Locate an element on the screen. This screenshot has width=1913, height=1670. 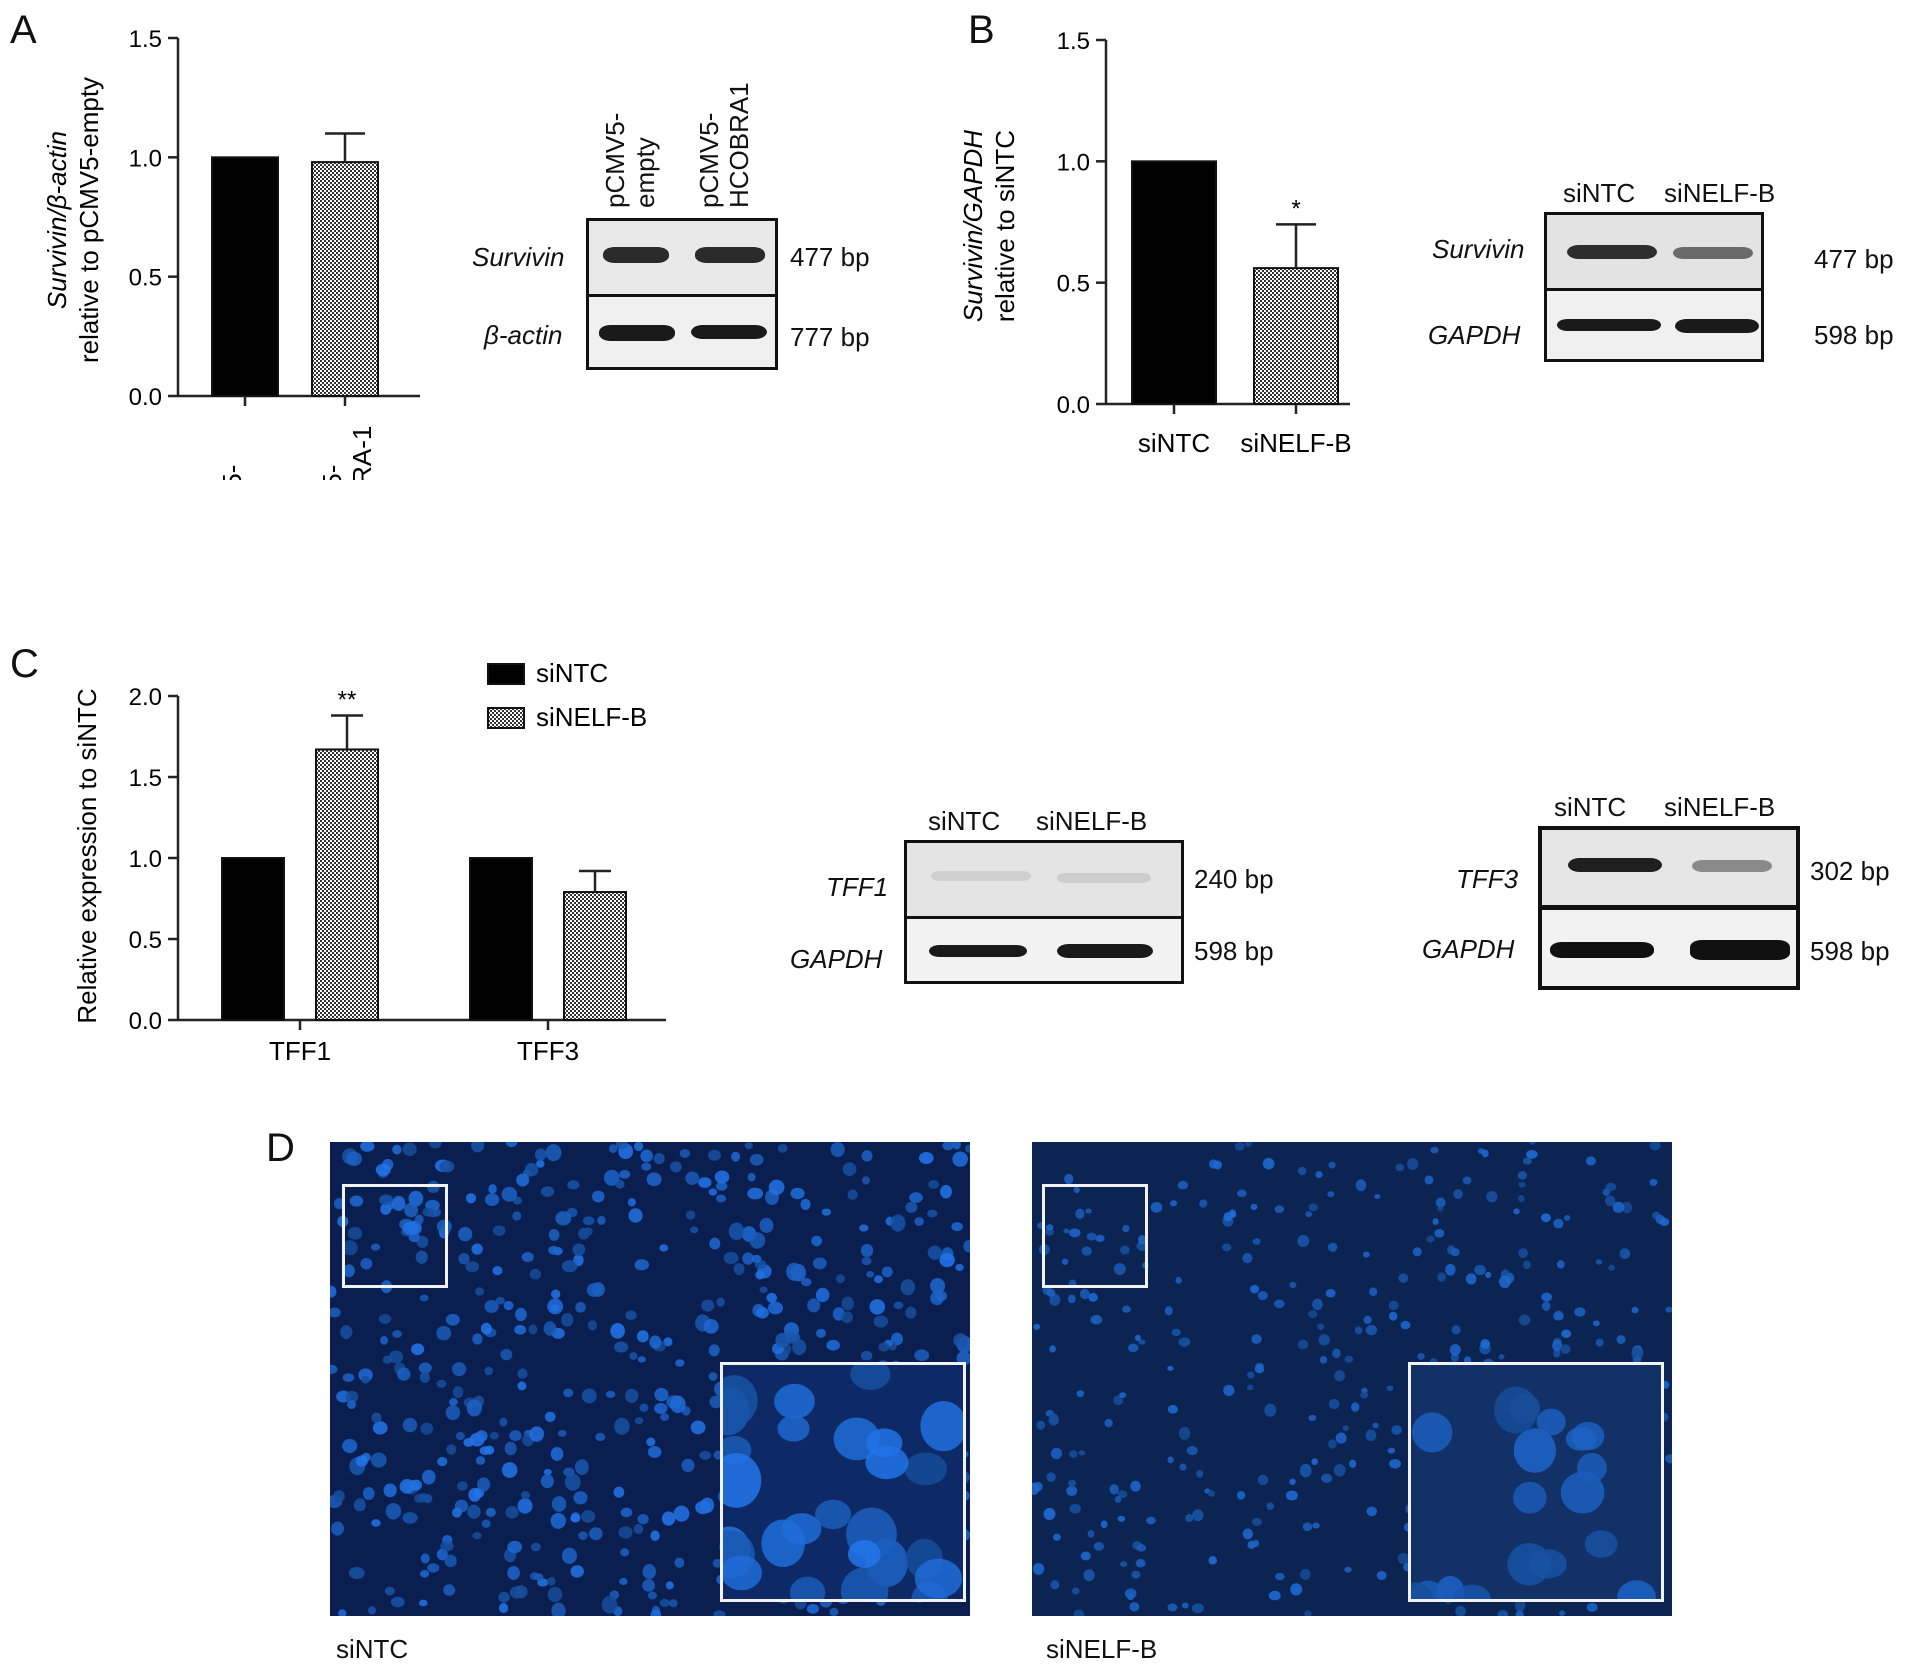
gel-c2-lane-2: siNELF-B is located at coordinates (1720, 807).